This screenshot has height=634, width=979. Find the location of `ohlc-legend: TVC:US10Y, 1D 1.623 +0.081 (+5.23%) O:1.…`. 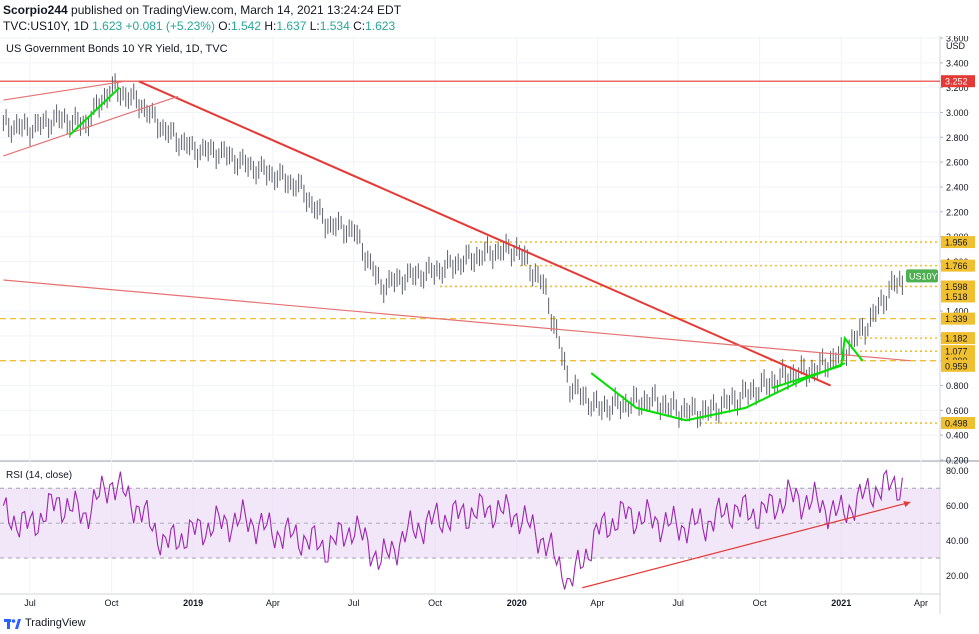

ohlc-legend: TVC:US10Y, 1D 1.623 +0.081 (+5.23%) O:1.… is located at coordinates (199, 26).